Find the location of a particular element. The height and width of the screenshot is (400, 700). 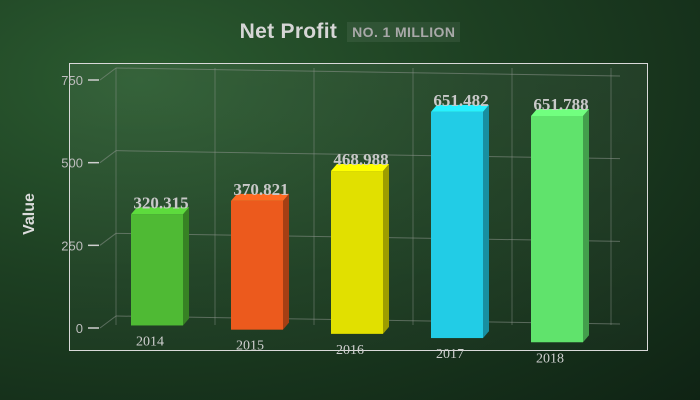

data-label: 651.788 is located at coordinates (560, 104).